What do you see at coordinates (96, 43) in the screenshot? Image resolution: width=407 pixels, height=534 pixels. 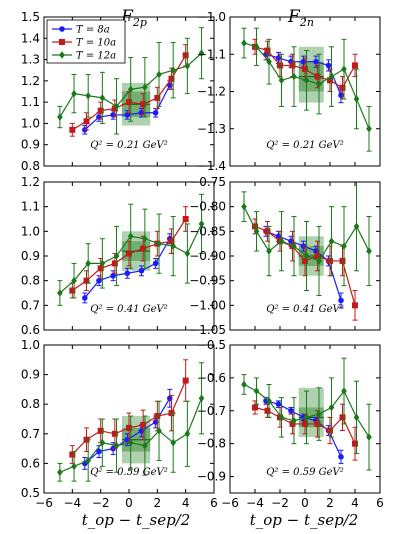 I see `legend-label: T = 10a` at bounding box center [96, 43].